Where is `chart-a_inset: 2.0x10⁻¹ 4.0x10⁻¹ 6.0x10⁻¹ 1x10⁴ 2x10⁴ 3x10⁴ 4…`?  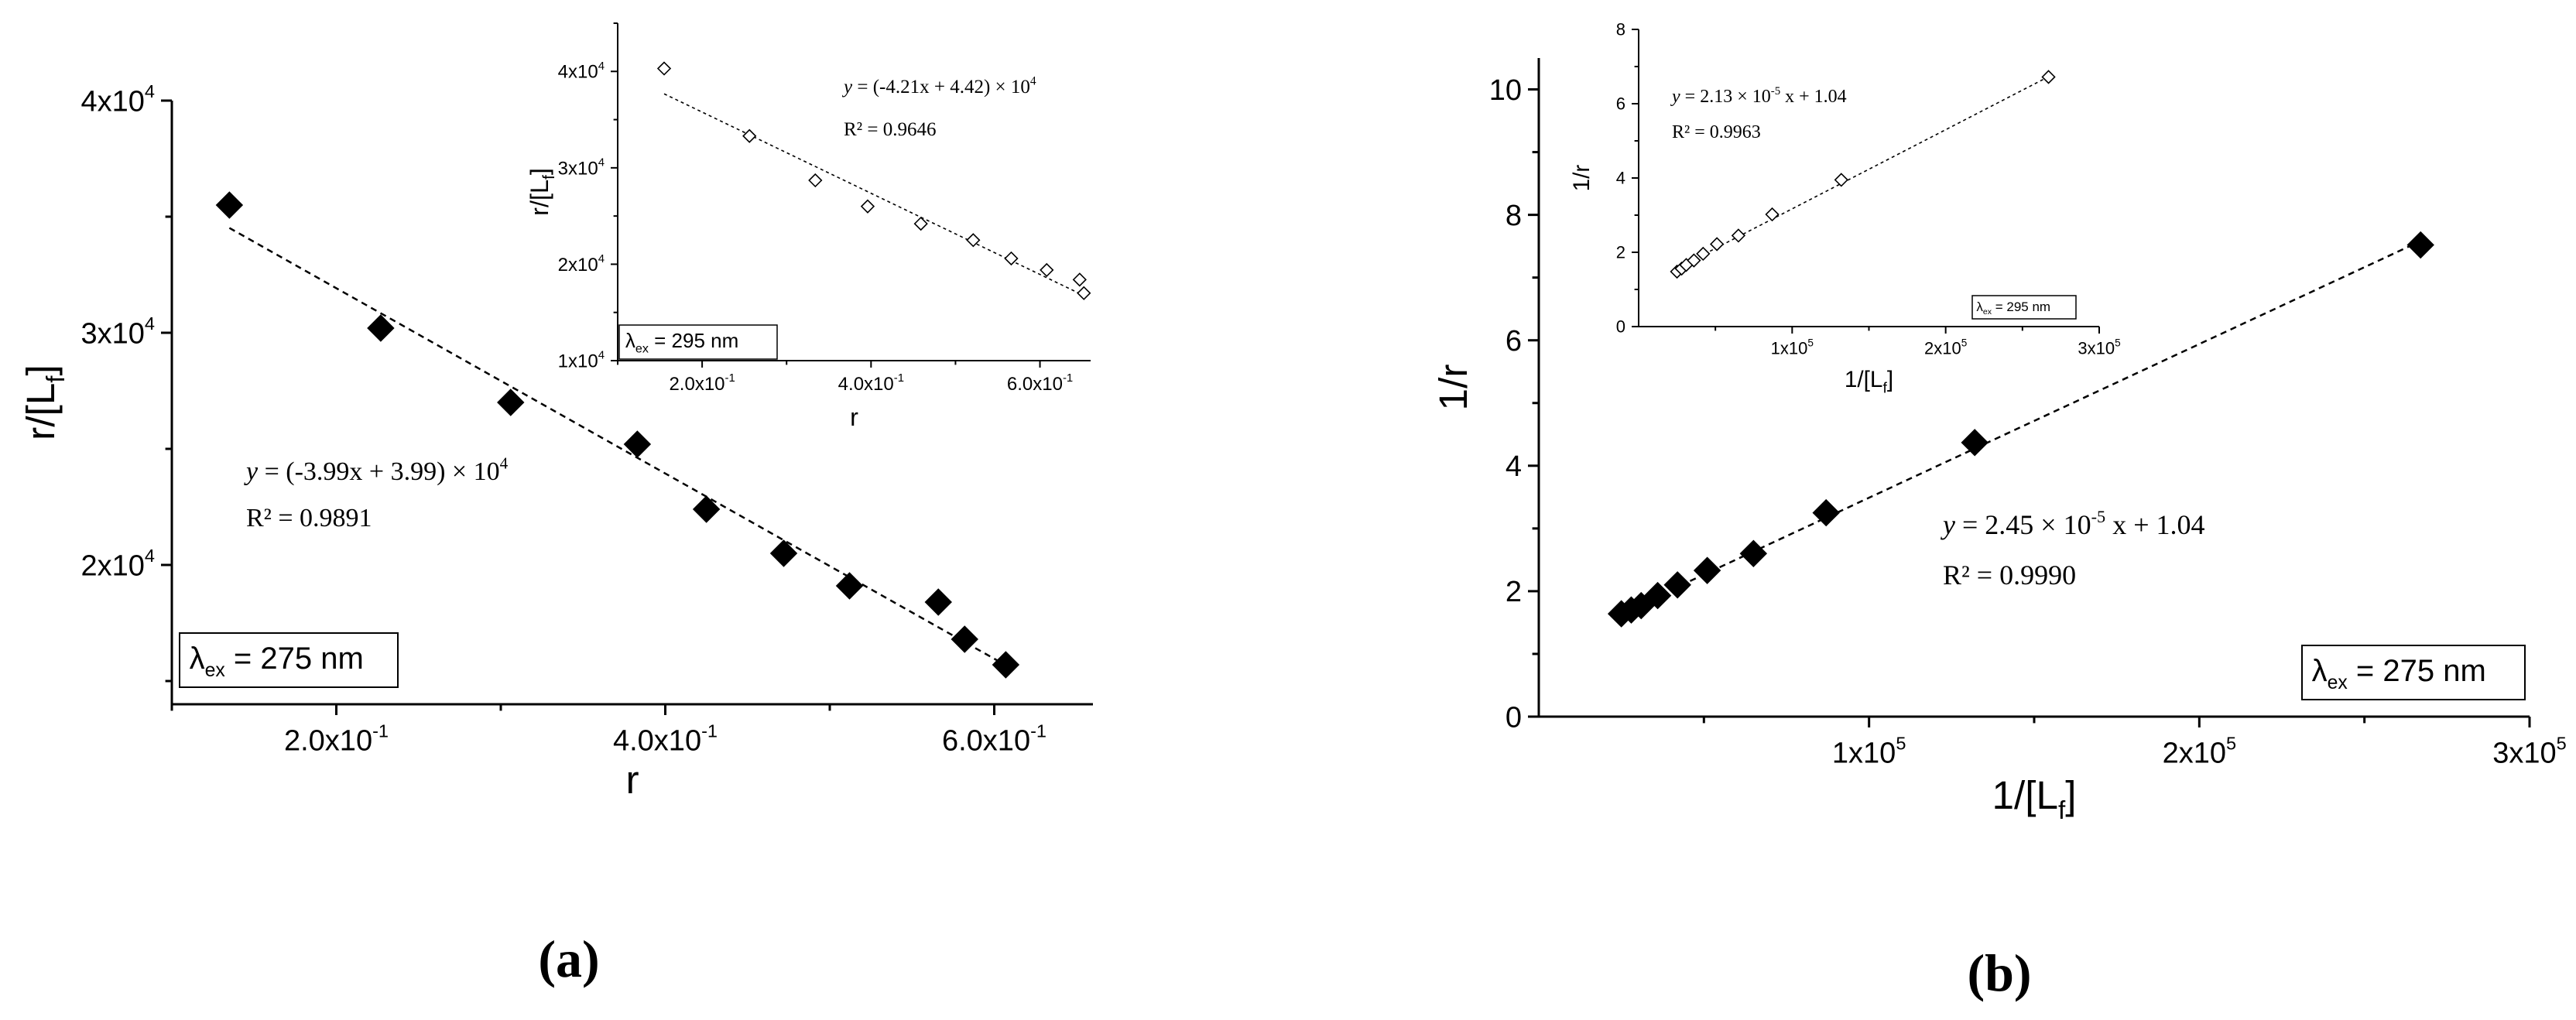 chart-a_inset: 2.0x10⁻¹ 4.0x10⁻¹ 6.0x10⁻¹ 1x10⁴ 2x10⁴ 3x10⁴ 4… is located at coordinates (808, 227).